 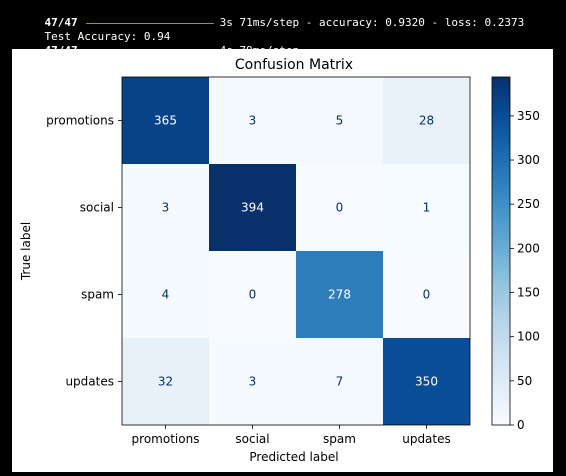 I want to click on cell-value-label: 4, so click(x=166, y=295).